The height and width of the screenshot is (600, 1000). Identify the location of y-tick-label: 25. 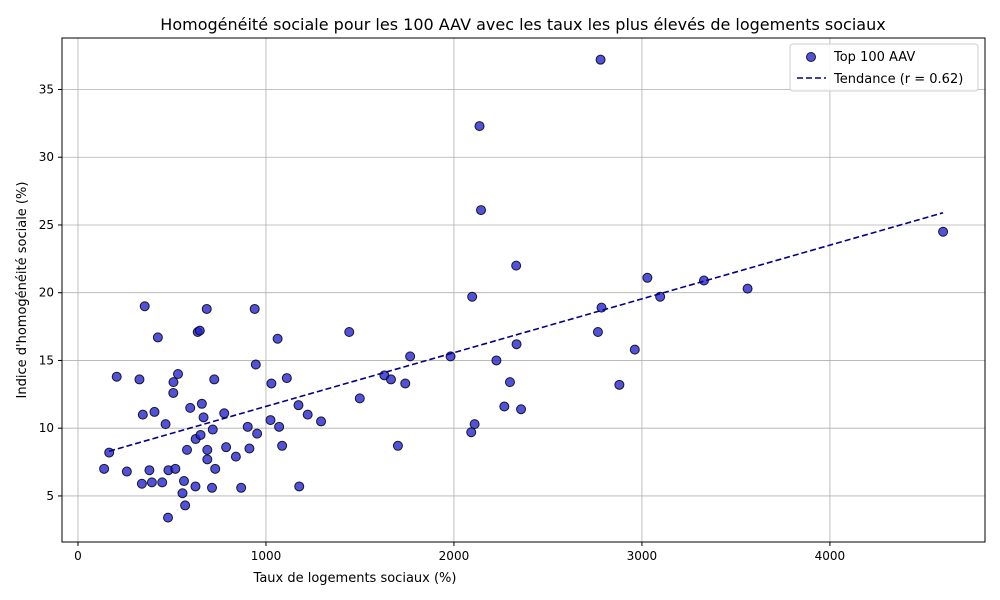
(46, 225).